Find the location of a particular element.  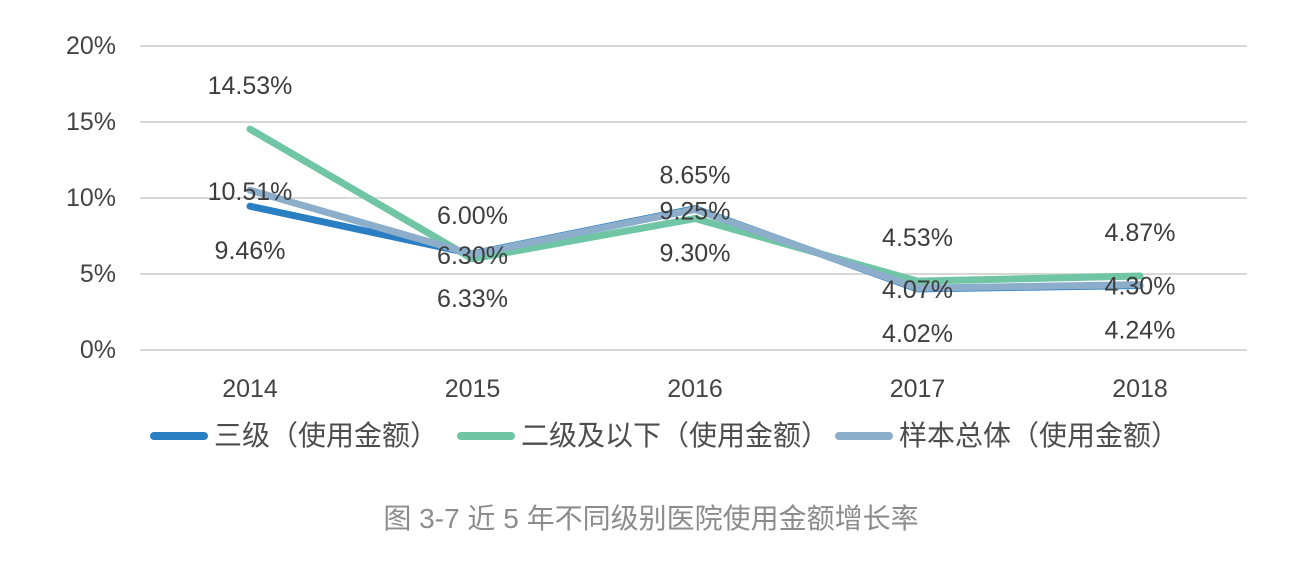

legend-label: 三级（使用金额） is located at coordinates (326, 435).